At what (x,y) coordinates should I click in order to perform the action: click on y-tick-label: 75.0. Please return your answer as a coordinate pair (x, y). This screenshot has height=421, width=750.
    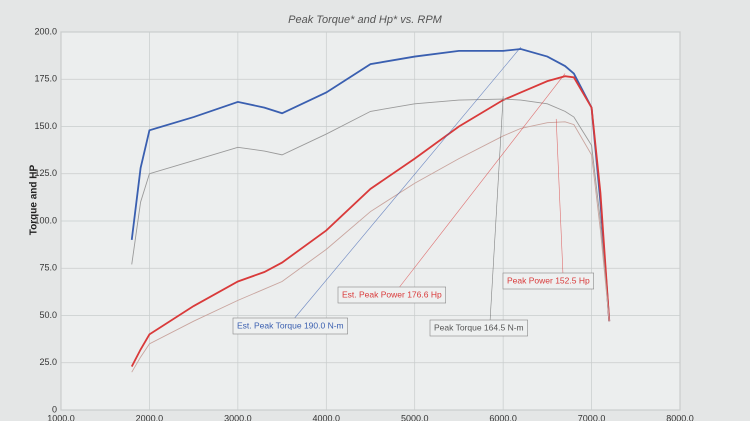
    Looking at the image, I should click on (48, 268).